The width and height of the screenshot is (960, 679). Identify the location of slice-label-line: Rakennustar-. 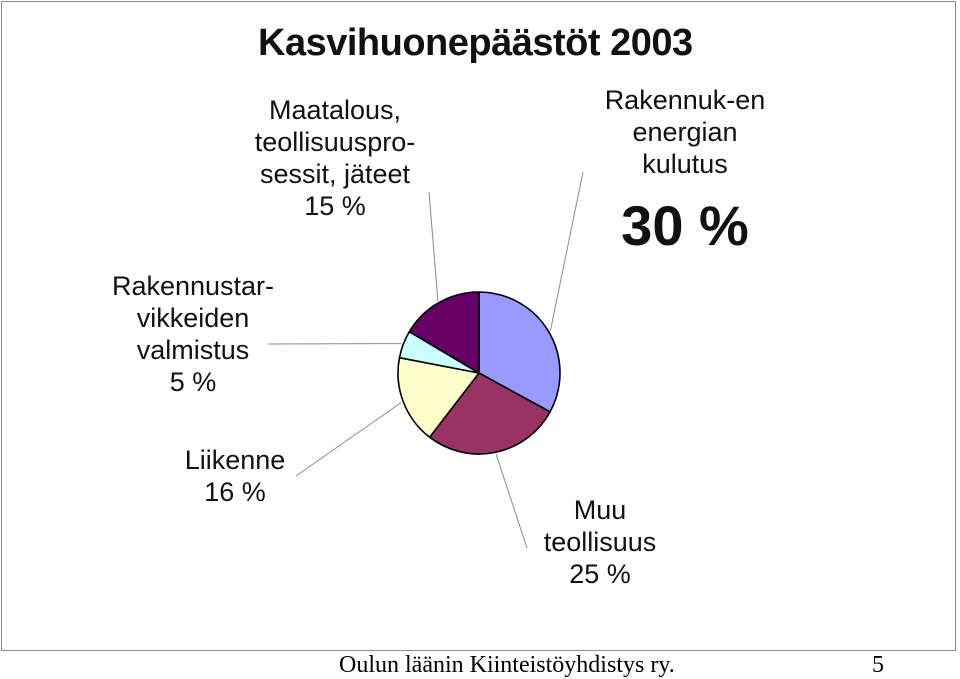
(193, 286).